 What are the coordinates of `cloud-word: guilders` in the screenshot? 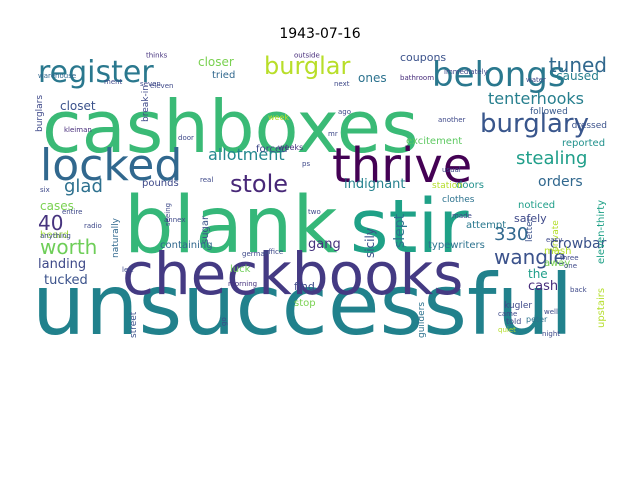 It's located at (422, 320).